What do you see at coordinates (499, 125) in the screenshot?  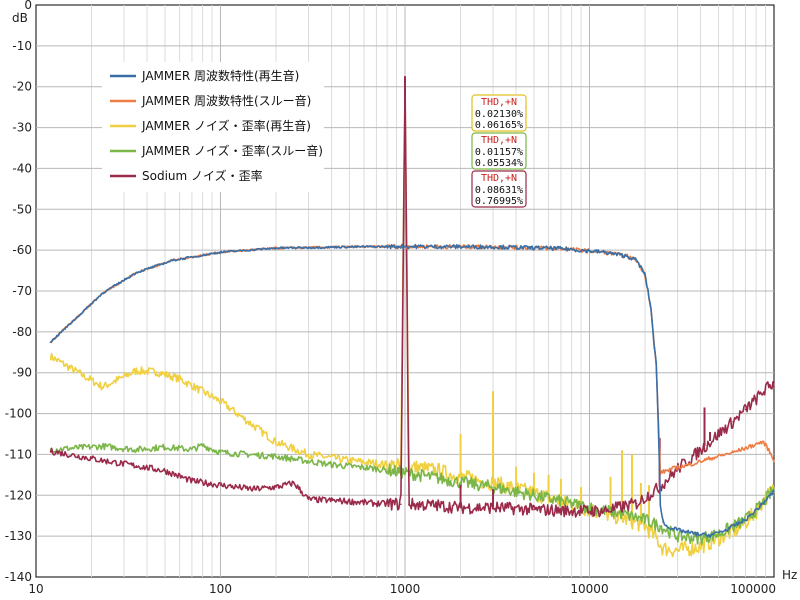 I see `annotation-value: 0.06165%` at bounding box center [499, 125].